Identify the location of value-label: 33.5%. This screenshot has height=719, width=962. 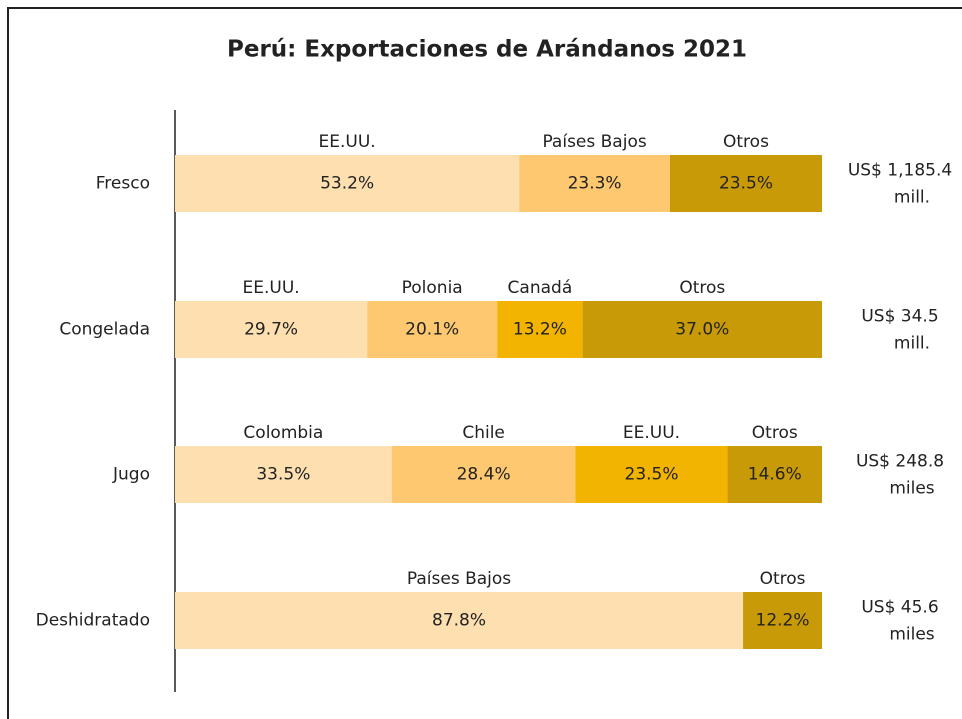
(283, 475).